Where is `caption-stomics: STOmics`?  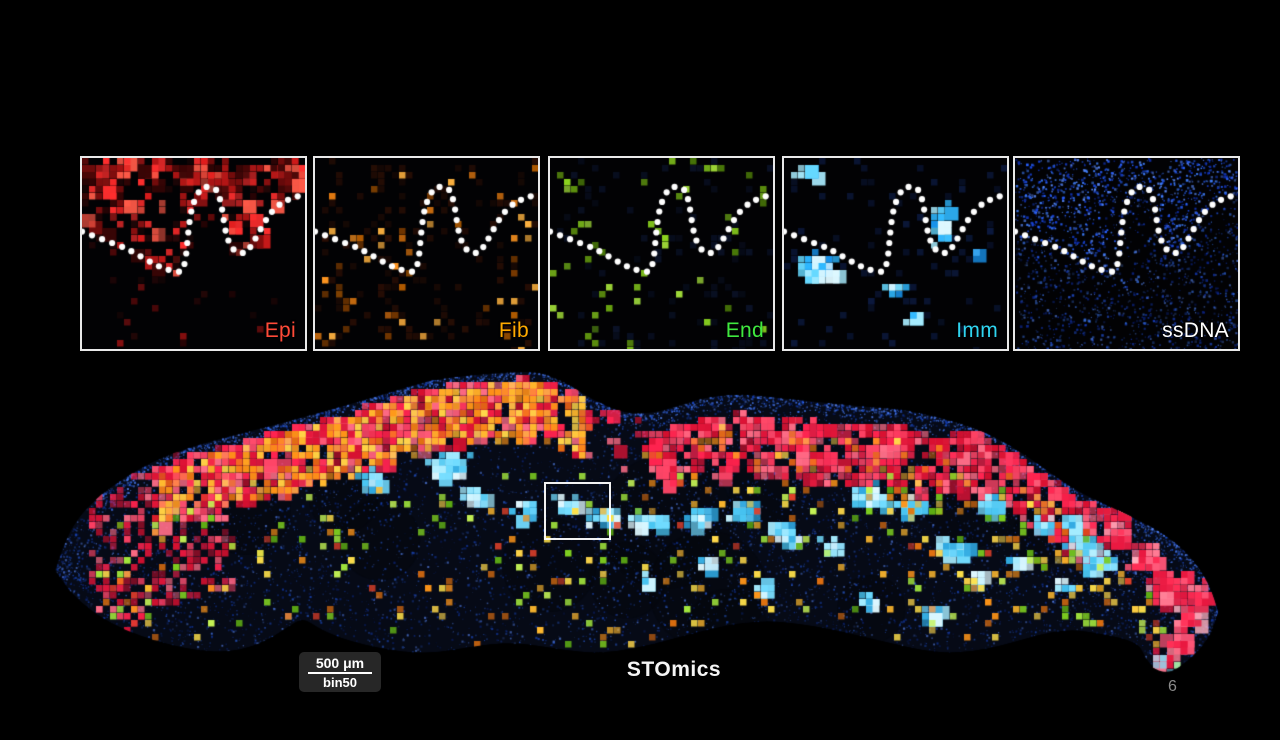 caption-stomics: STOmics is located at coordinates (674, 669).